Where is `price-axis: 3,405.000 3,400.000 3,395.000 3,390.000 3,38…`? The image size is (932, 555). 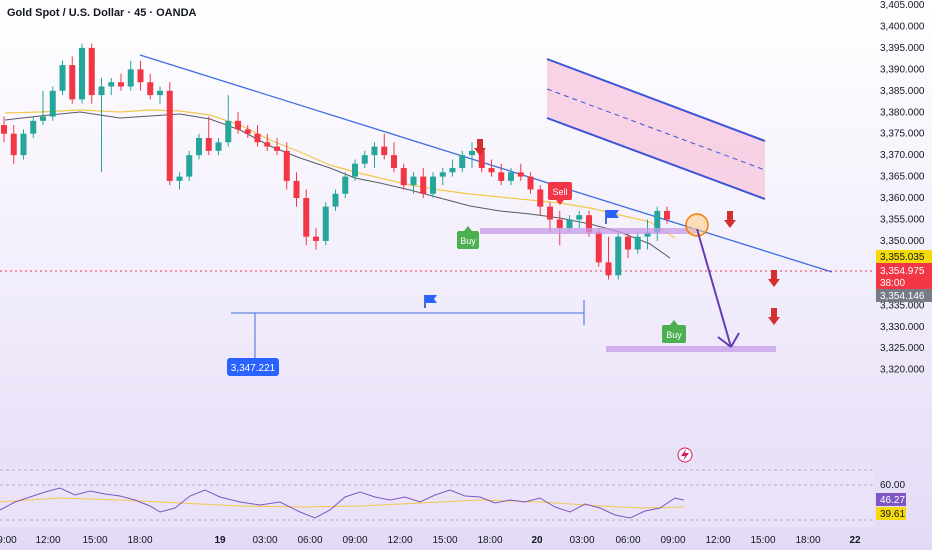 price-axis: 3,405.000 3,400.000 3,395.000 3,390.000 3,38… is located at coordinates (902, 188).